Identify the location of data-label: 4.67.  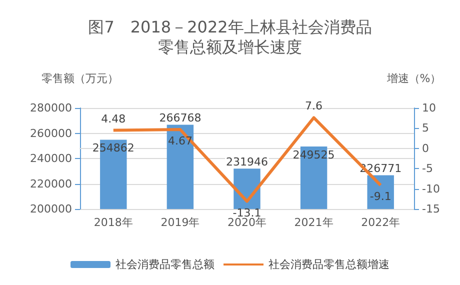
(180, 141).